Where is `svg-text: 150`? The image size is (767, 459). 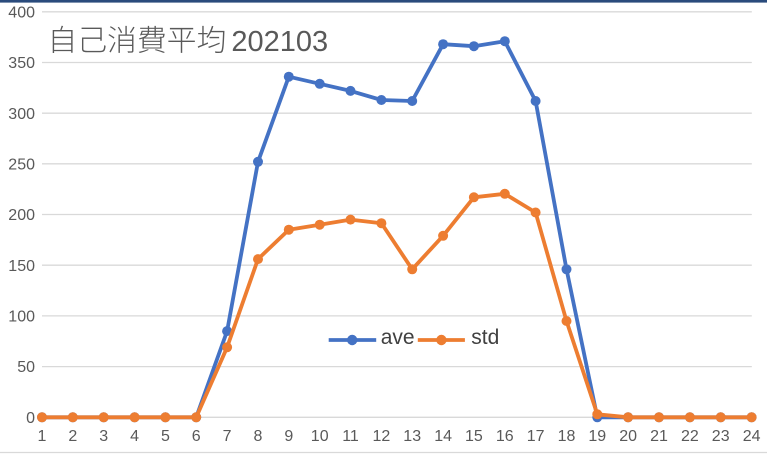 svg-text: 150 is located at coordinates (21, 266).